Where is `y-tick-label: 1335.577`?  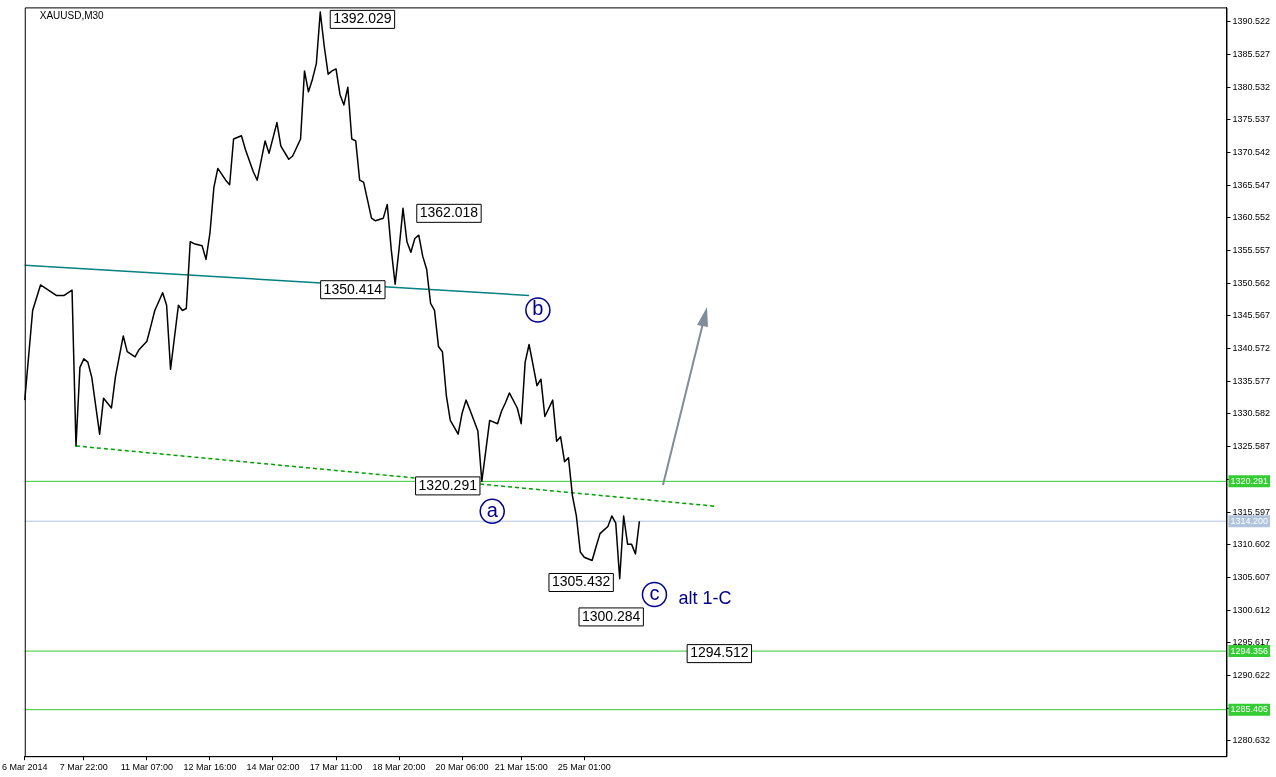 y-tick-label: 1335.577 is located at coordinates (1251, 380).